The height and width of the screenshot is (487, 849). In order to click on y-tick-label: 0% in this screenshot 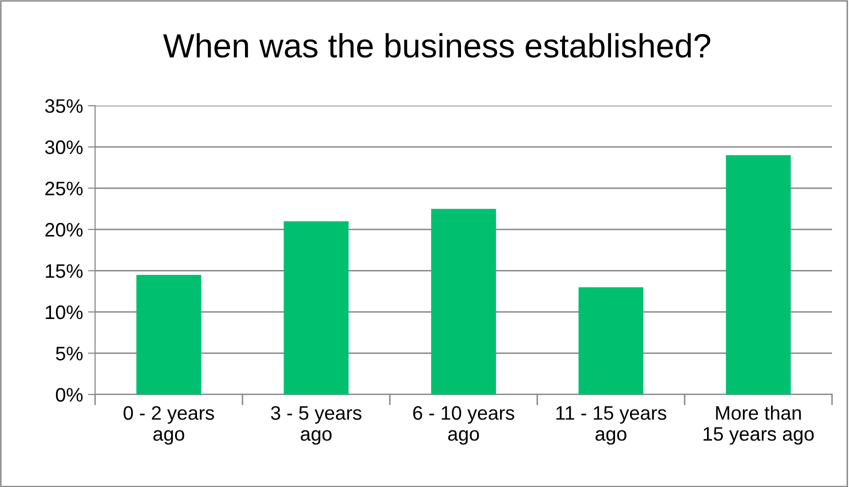, I will do `click(69, 395)`.